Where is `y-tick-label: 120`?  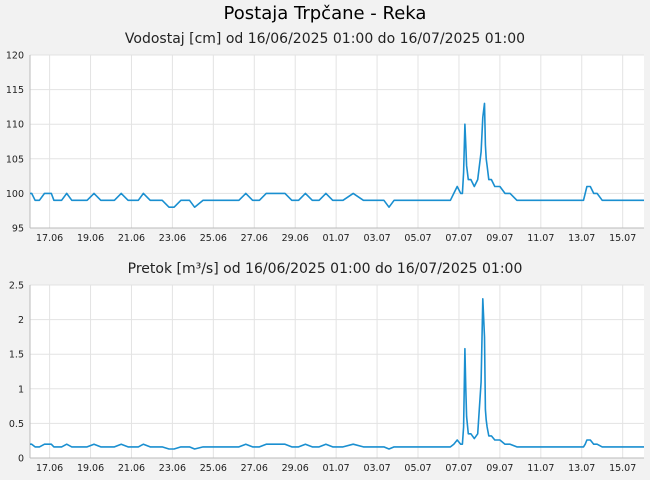 y-tick-label: 120 is located at coordinates (15, 56).